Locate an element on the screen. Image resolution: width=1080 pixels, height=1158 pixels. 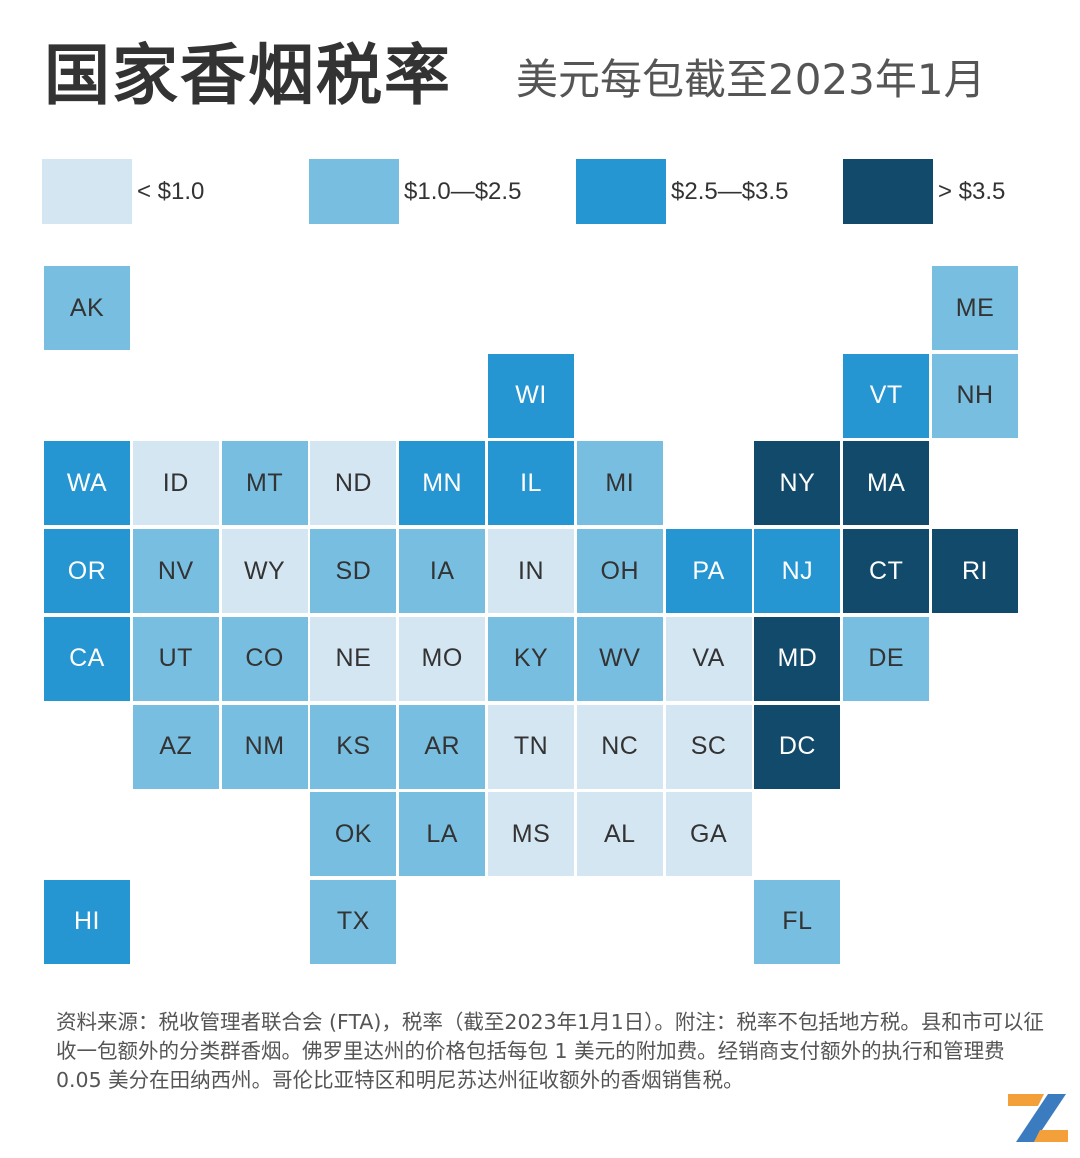
state-tile-dc: DC is located at coordinates (797, 746).